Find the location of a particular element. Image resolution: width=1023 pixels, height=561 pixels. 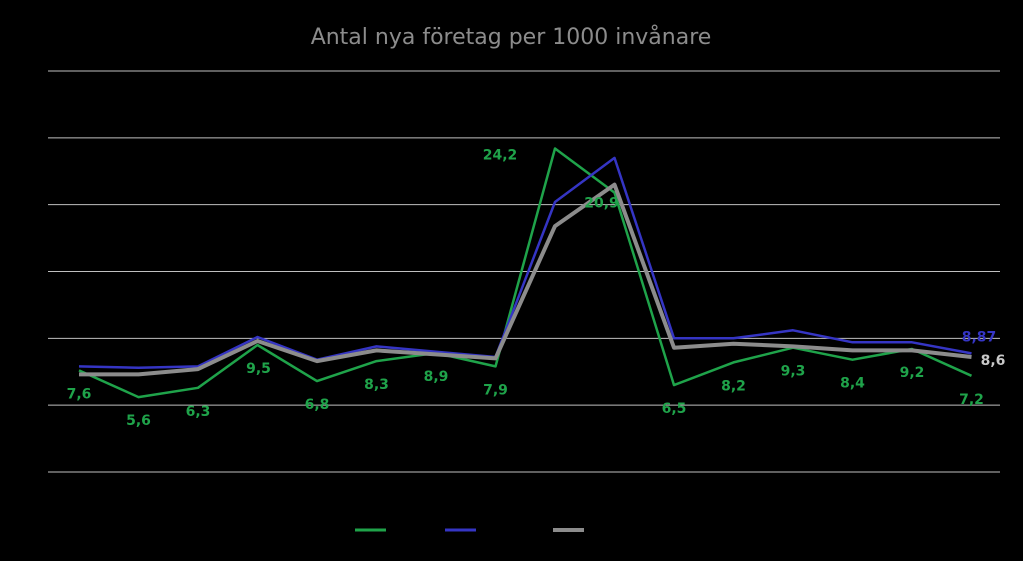

data-label-blue-15: 8,87 is located at coordinates (979, 337).